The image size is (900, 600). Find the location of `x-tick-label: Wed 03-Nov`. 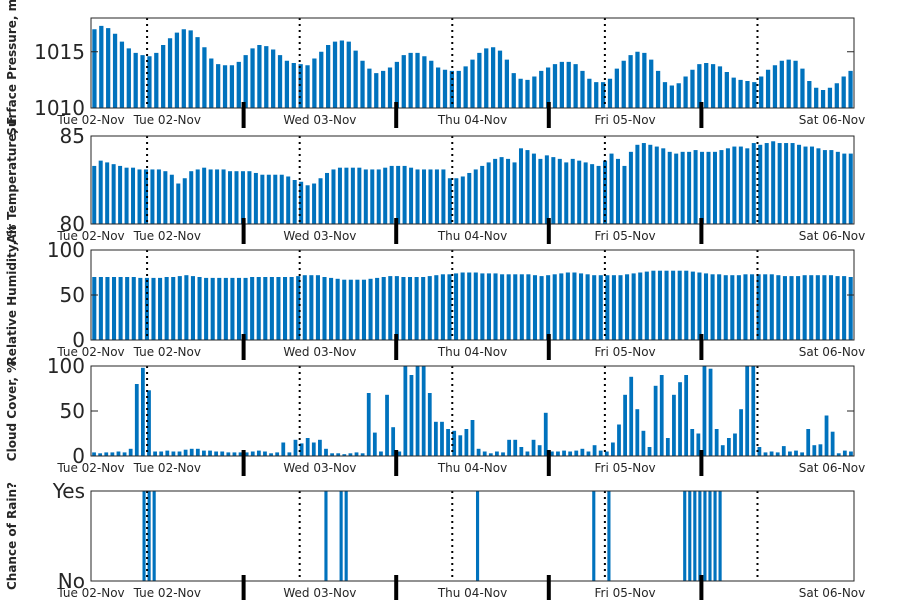

x-tick-label: Wed 03-Nov is located at coordinates (319, 120).